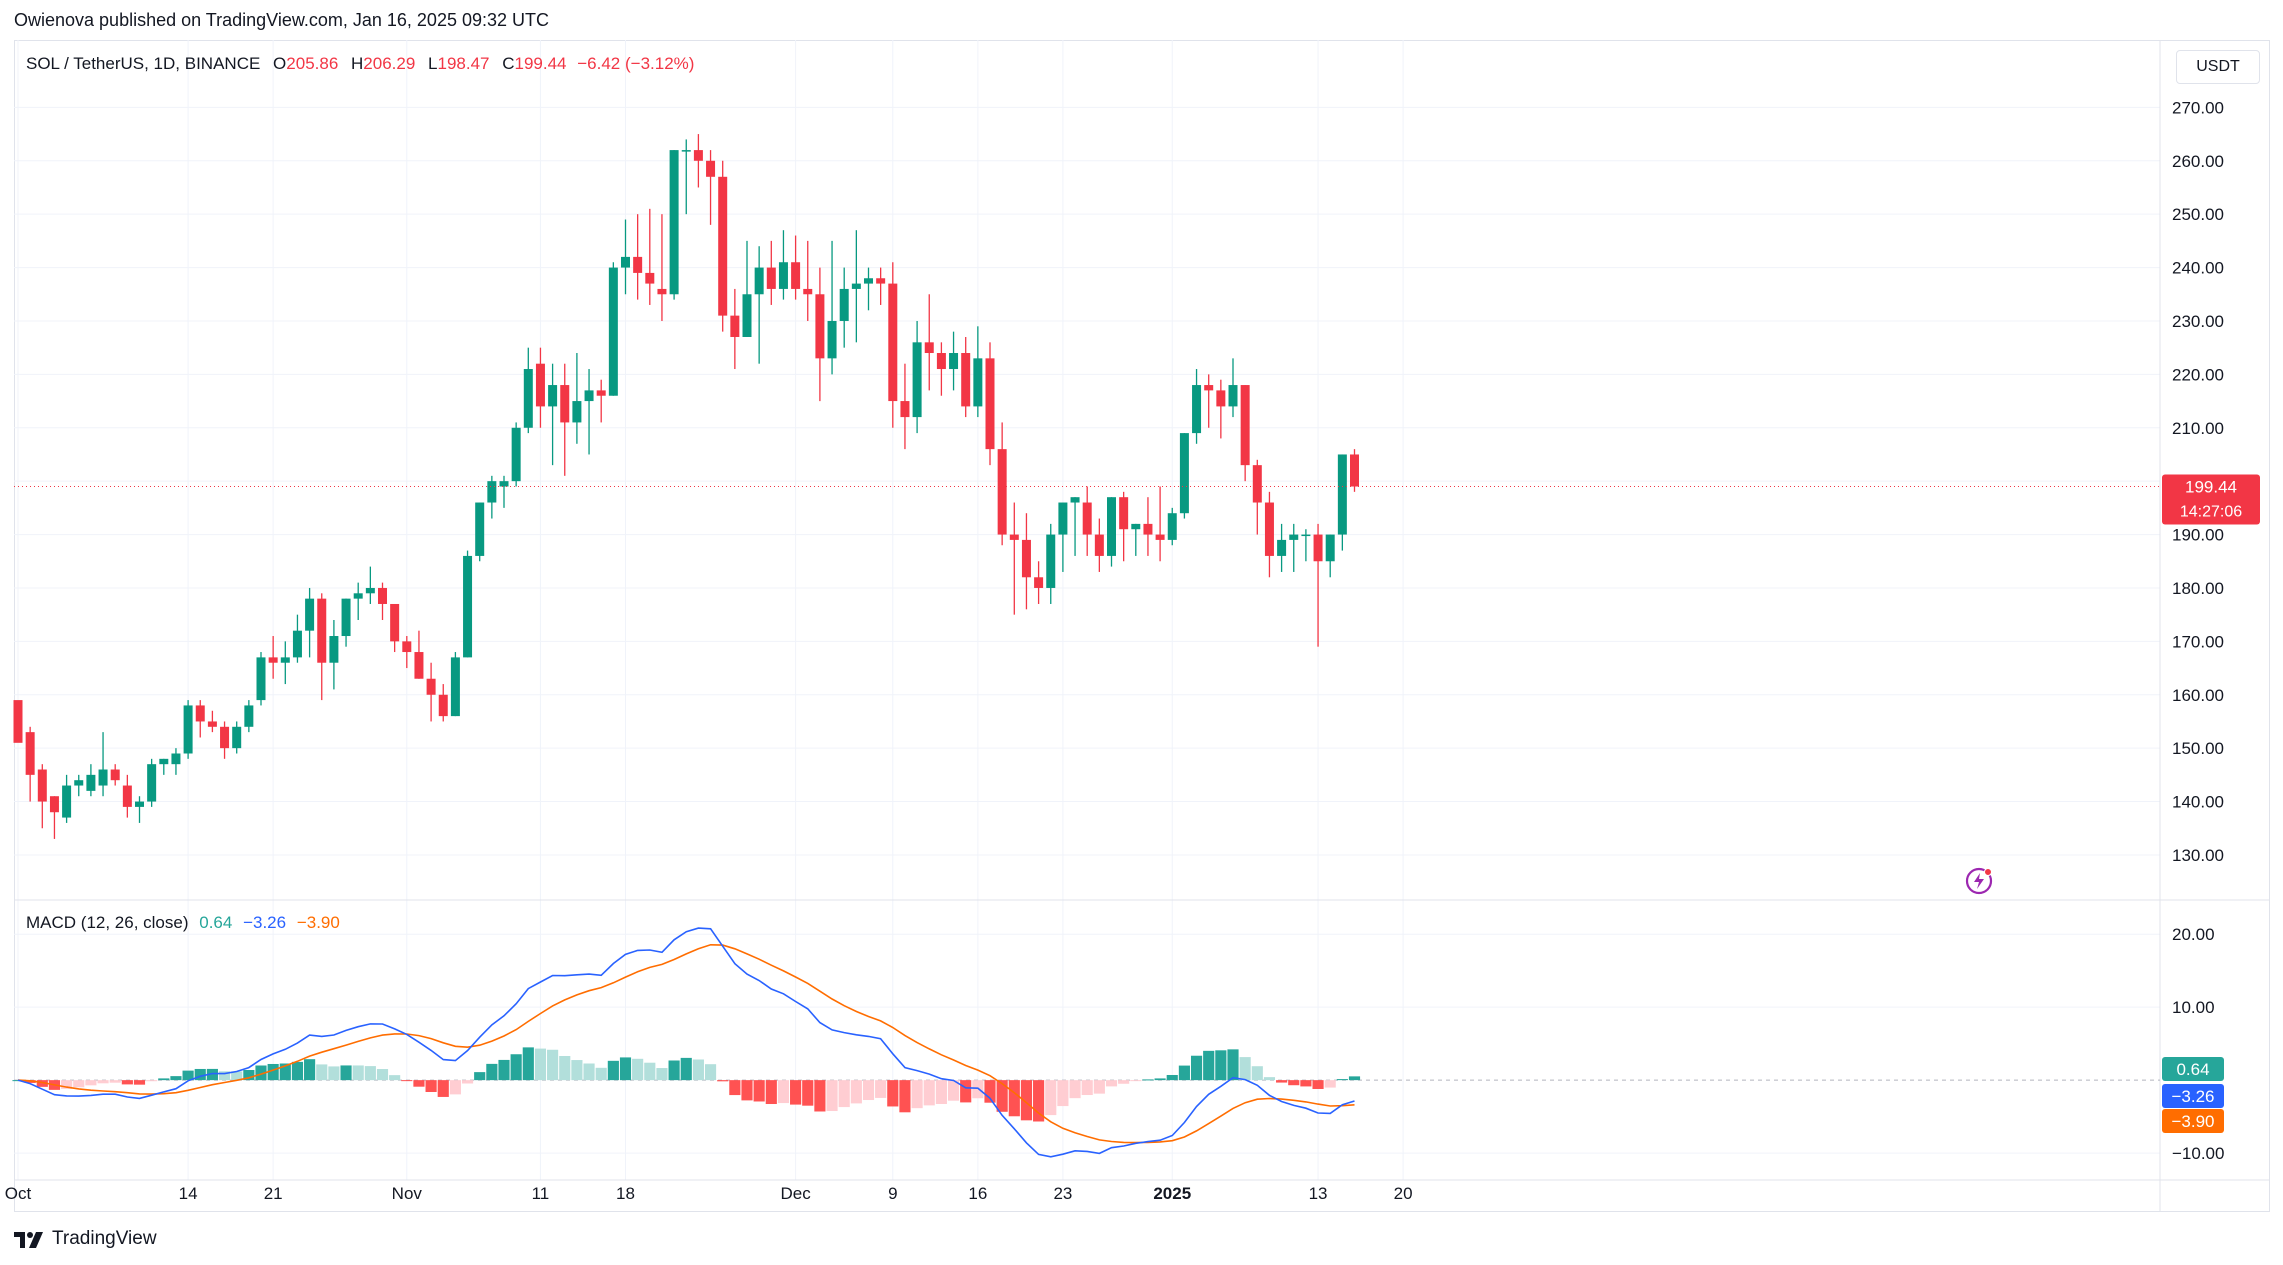 The width and height of the screenshot is (2283, 1265). Describe the element at coordinates (312, 63) in the screenshot. I see `open-value: 205.86` at that location.